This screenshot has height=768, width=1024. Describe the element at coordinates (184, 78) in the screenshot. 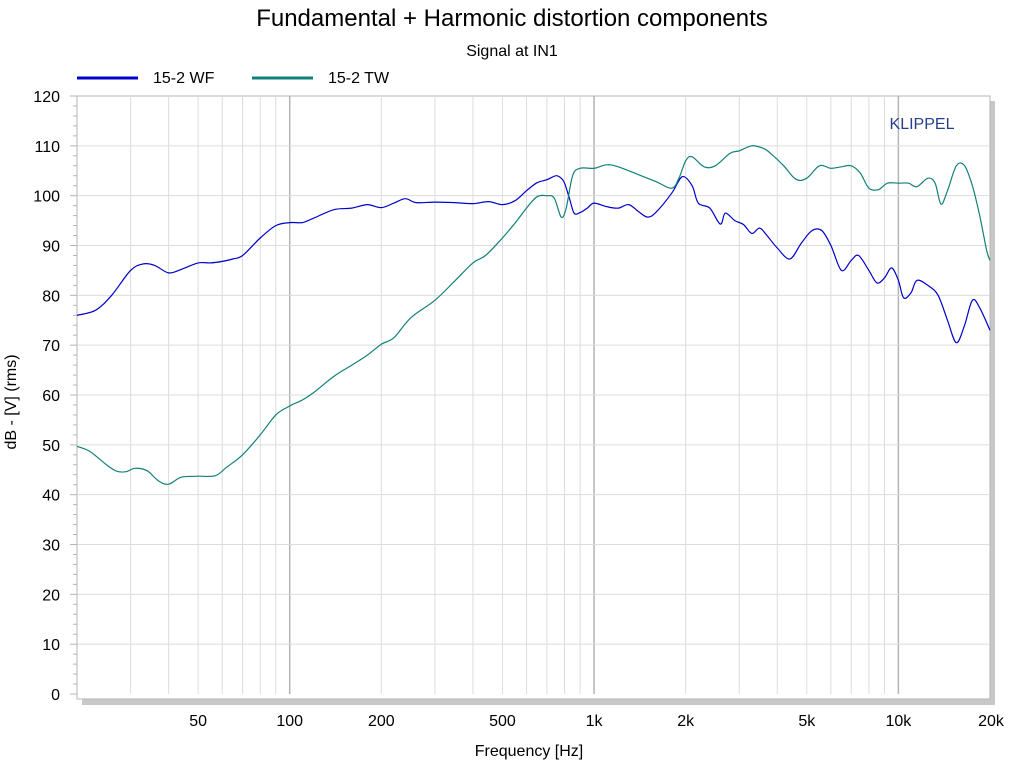

I see `legend-label-wf: 15-2 WF` at that location.